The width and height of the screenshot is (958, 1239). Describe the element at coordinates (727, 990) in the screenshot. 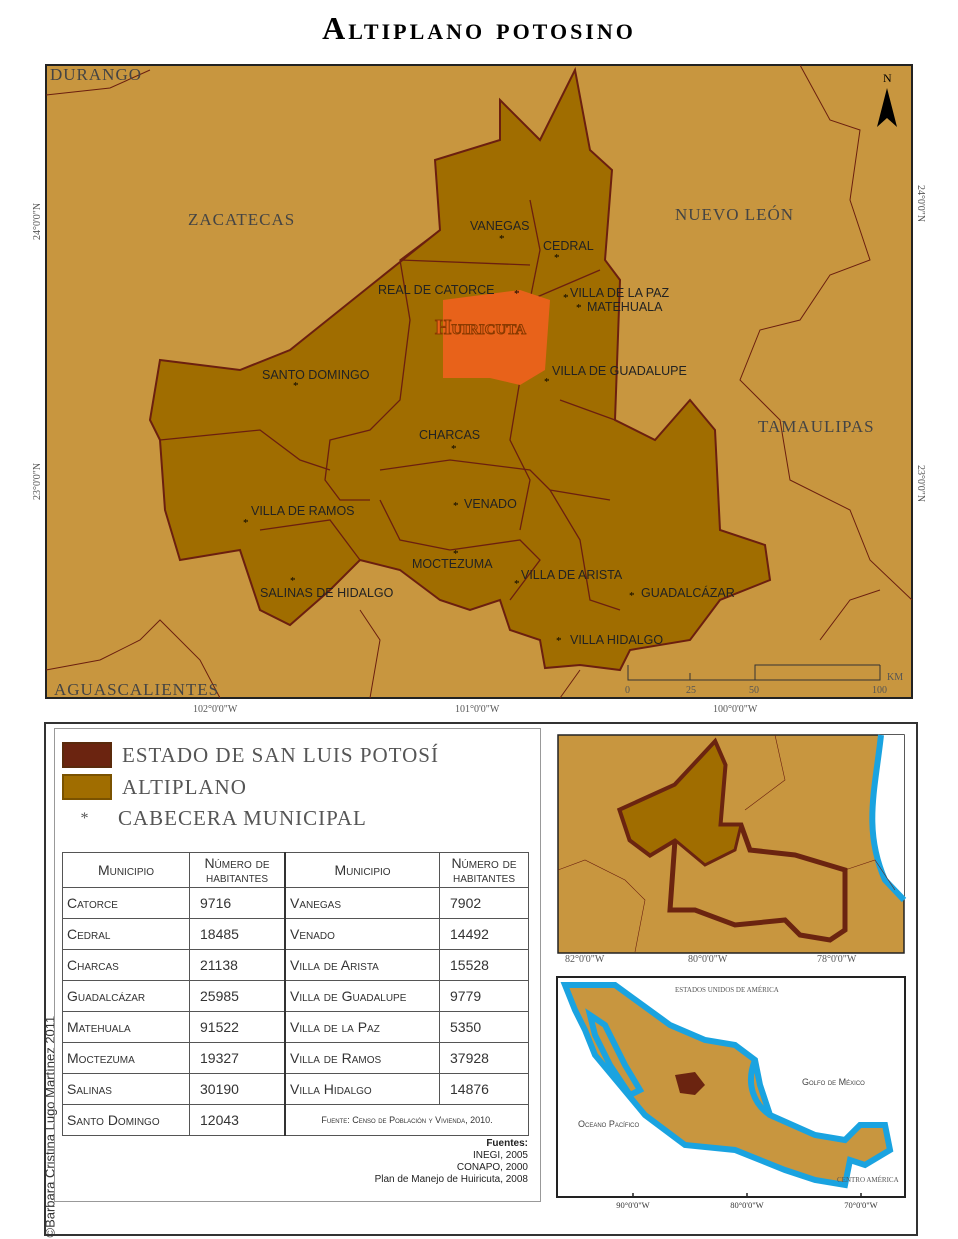

I see `region-label: ESTADOS UNIDOS DE AMÉRICA` at that location.